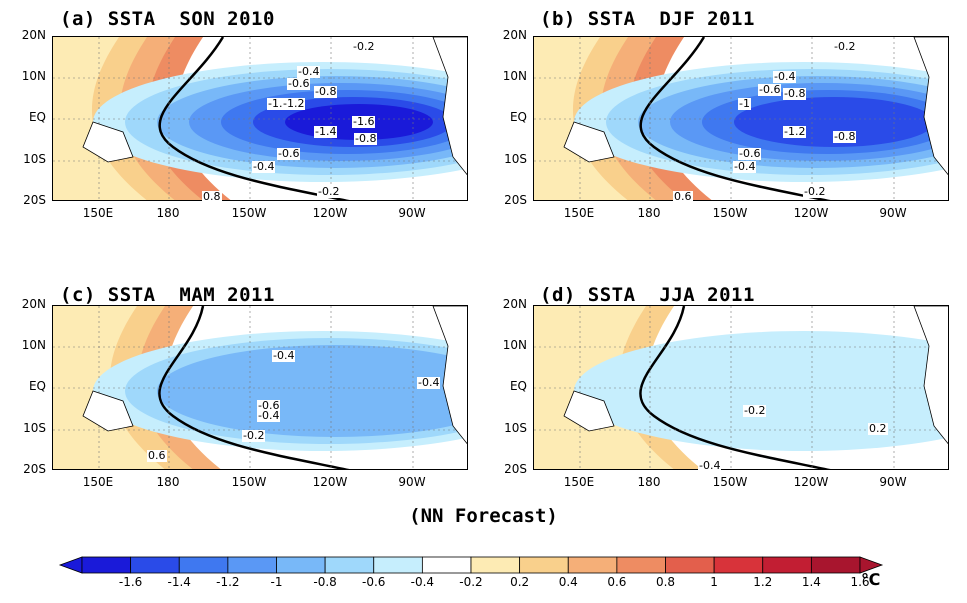 Image resolution: width=967 pixels, height=603 pixels. I want to click on colorbar-tick-label: 1.2, so click(763, 582).